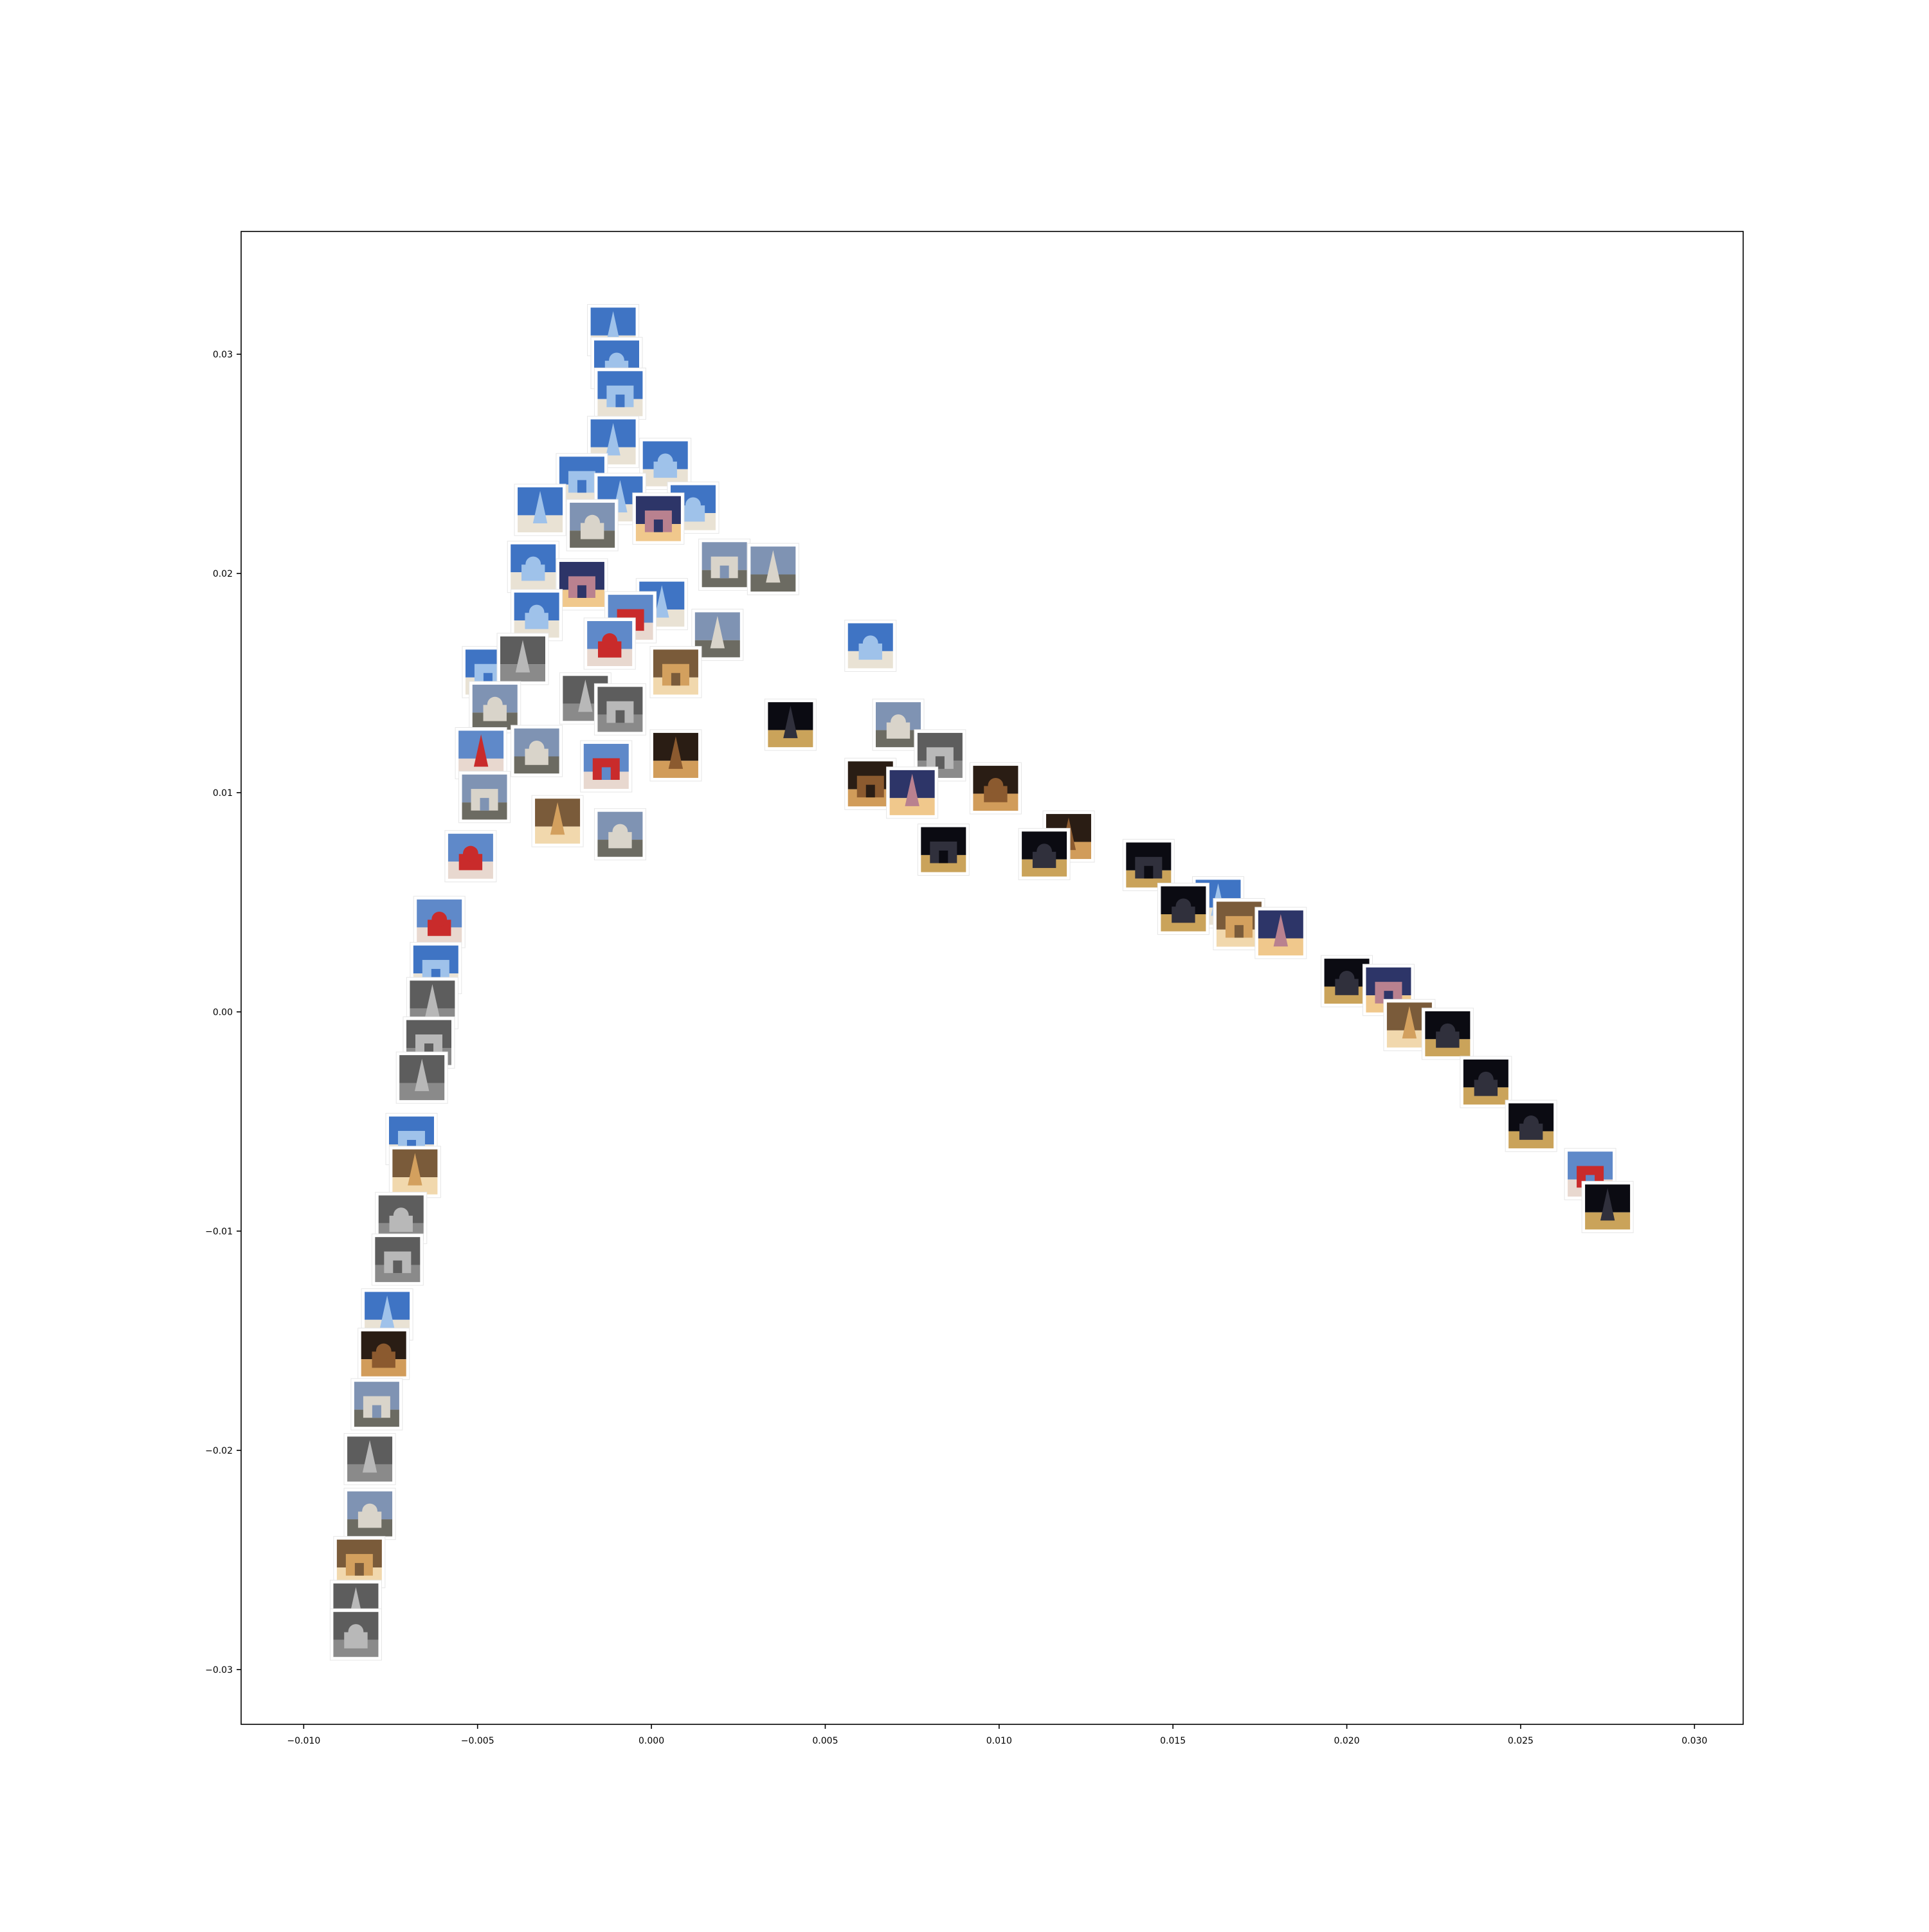 The height and width of the screenshot is (1932, 1929). I want to click on x-tick-label: −0.005, so click(477, 1741).